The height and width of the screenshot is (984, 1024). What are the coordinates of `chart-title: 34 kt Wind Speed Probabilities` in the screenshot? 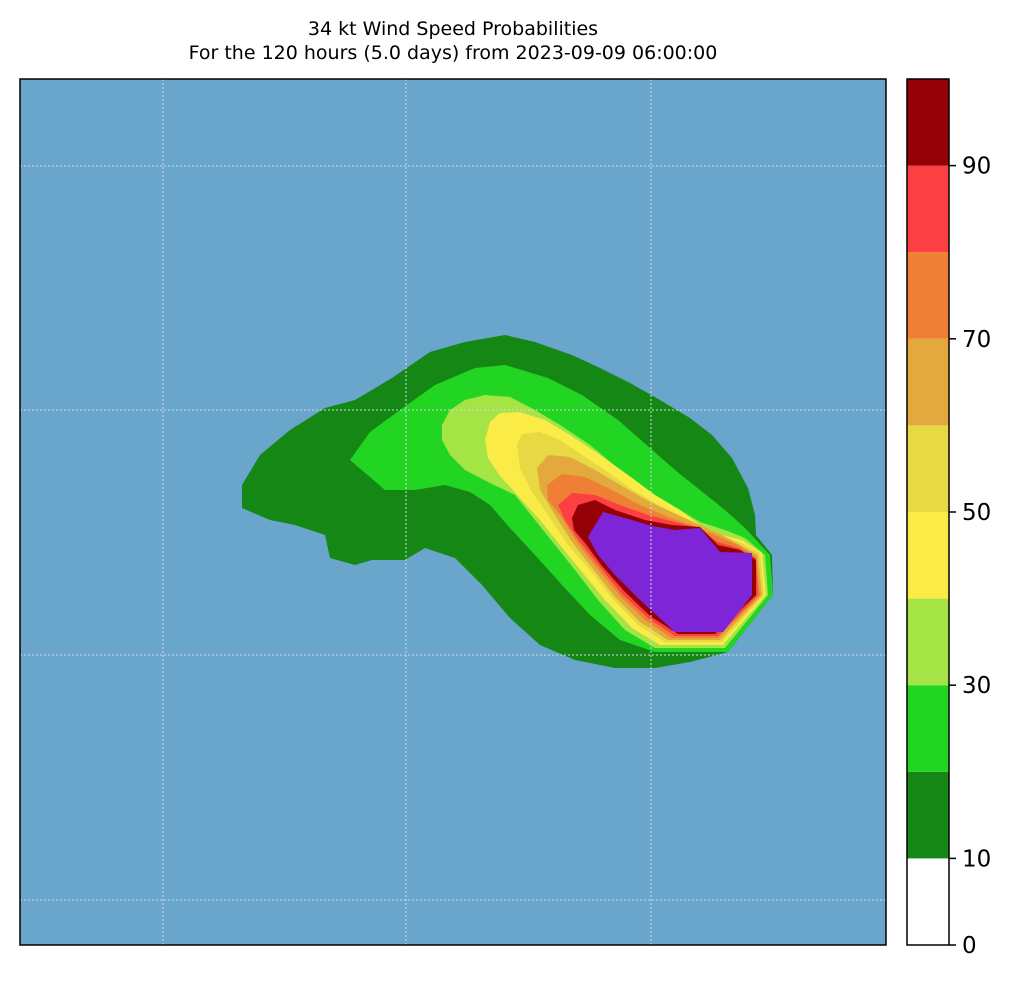 It's located at (453, 29).